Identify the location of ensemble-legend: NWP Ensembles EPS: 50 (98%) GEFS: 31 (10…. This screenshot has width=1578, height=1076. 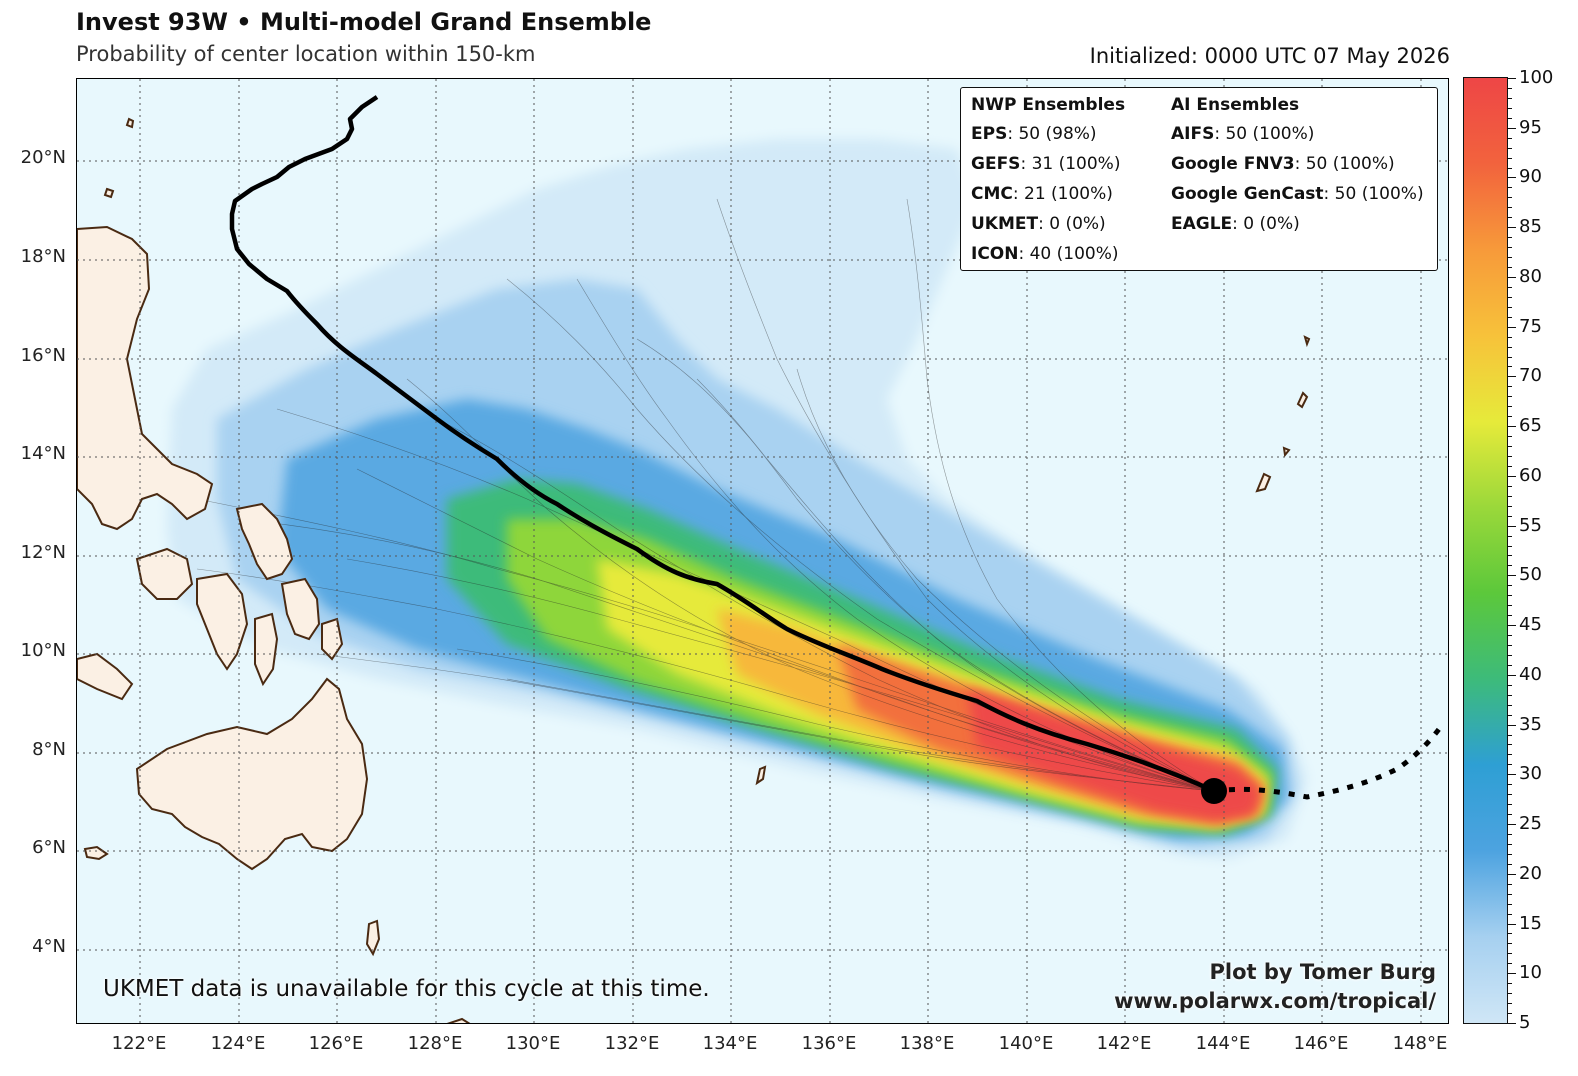
(1199, 179).